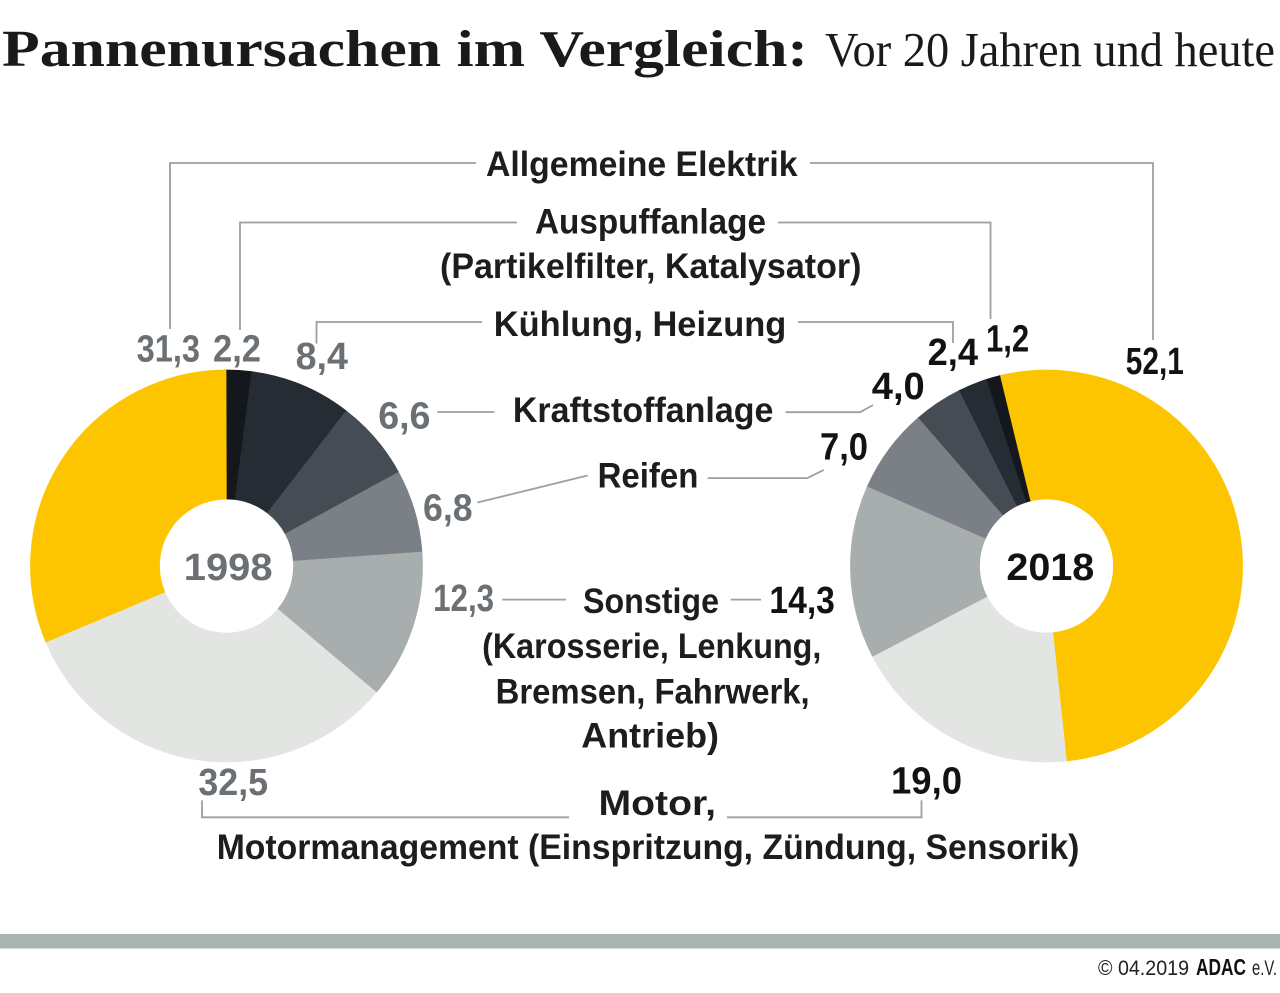 The height and width of the screenshot is (993, 1280). Describe the element at coordinates (651, 646) in the screenshot. I see `svg-text: (Karosserie, Lenkung,` at that location.